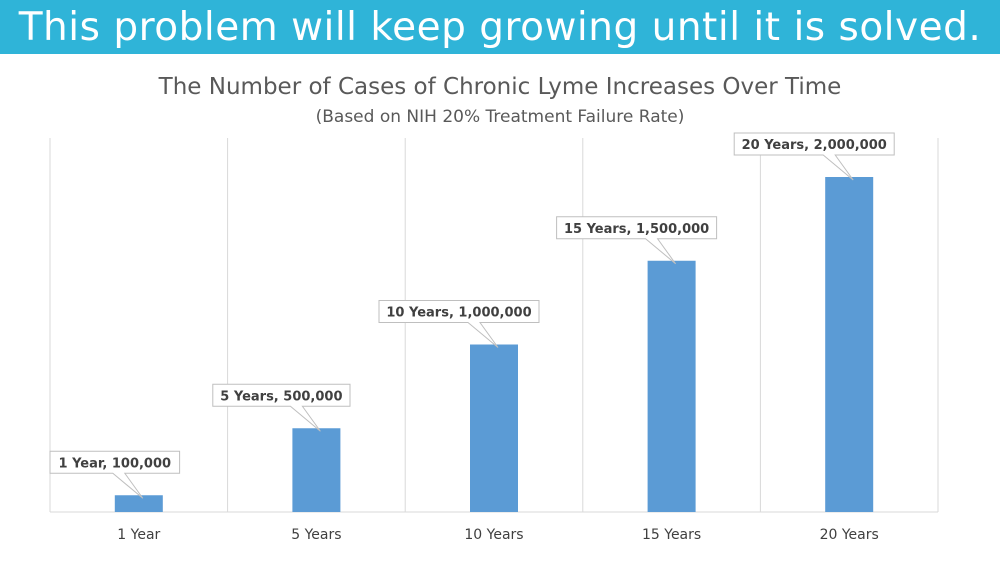 This screenshot has height=564, width=1000. I want to click on data-label: 1 Year, 100,000, so click(115, 463).